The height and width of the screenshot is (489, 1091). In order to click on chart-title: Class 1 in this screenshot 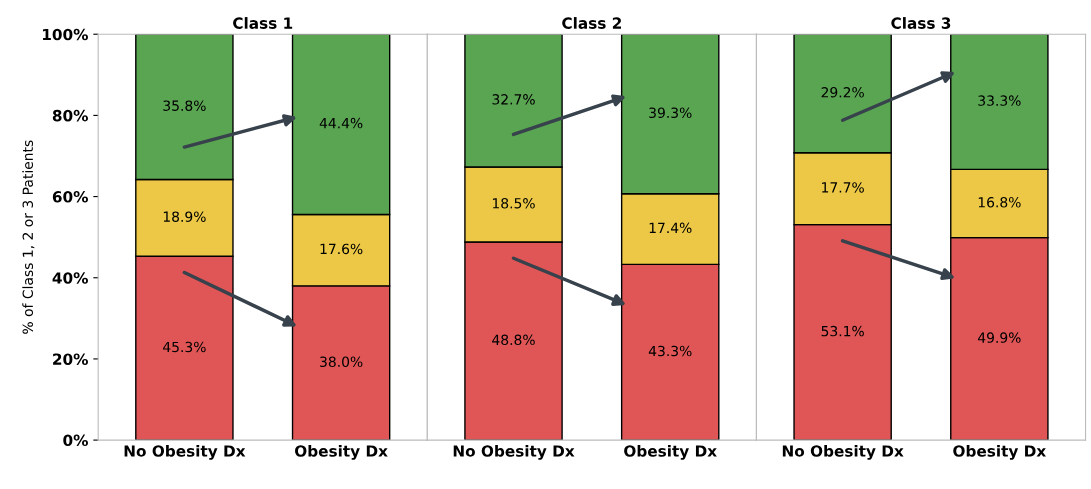, I will do `click(263, 23)`.